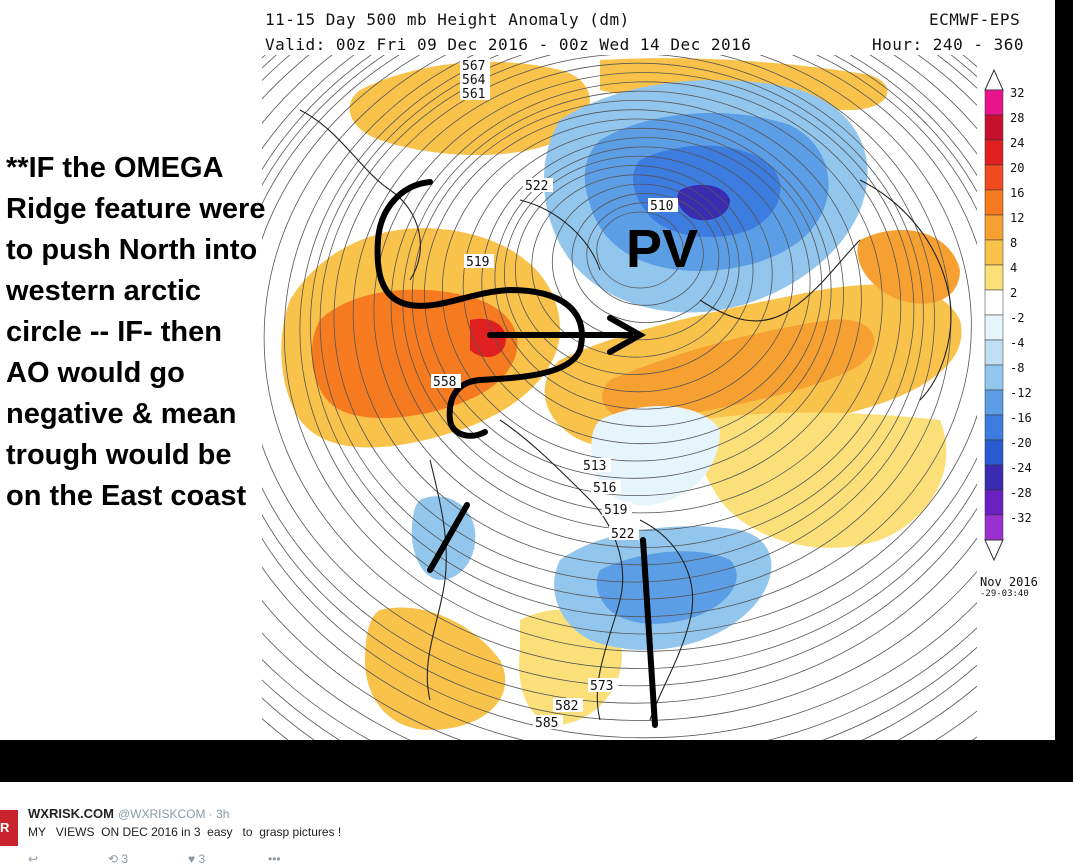 The width and height of the screenshot is (1073, 866). Describe the element at coordinates (126, 496) in the screenshot. I see `annotation-line: on the East coast` at that location.